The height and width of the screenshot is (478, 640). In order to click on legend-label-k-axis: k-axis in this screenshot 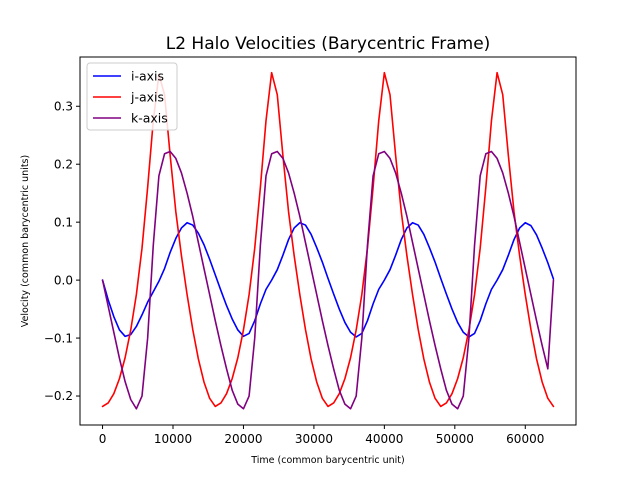, I will do `click(149, 118)`.